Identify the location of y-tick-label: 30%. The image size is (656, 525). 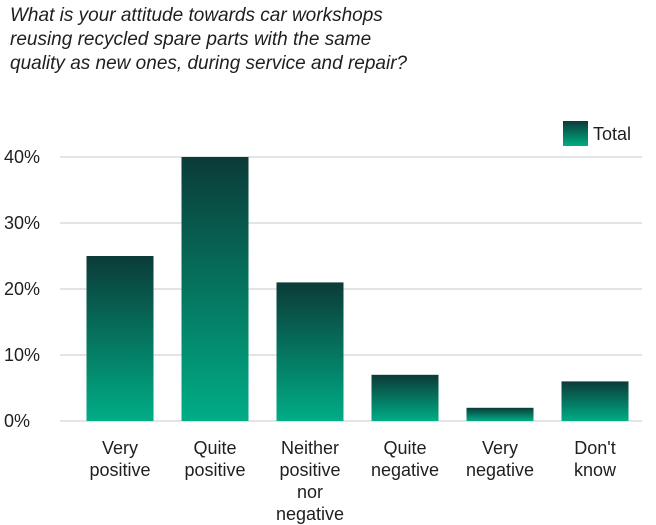
(22, 223).